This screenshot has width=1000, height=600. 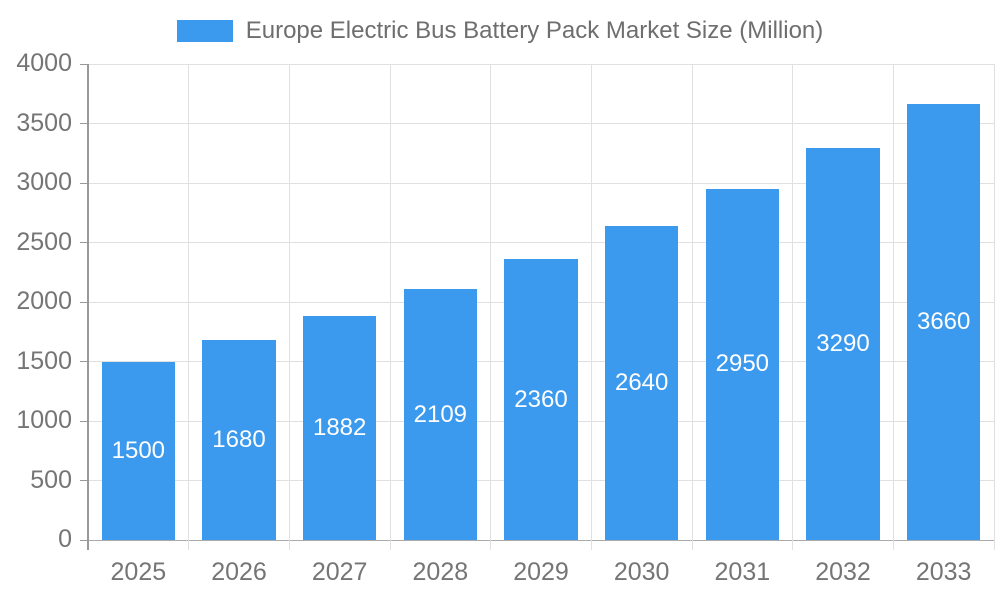 I want to click on y-axis-label: 0, so click(x=65, y=539).